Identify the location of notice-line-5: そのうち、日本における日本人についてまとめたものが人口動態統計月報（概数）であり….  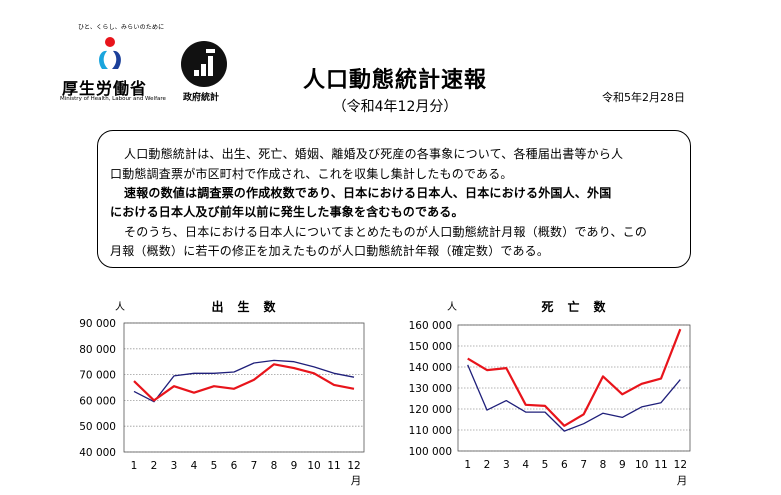
(386, 232).